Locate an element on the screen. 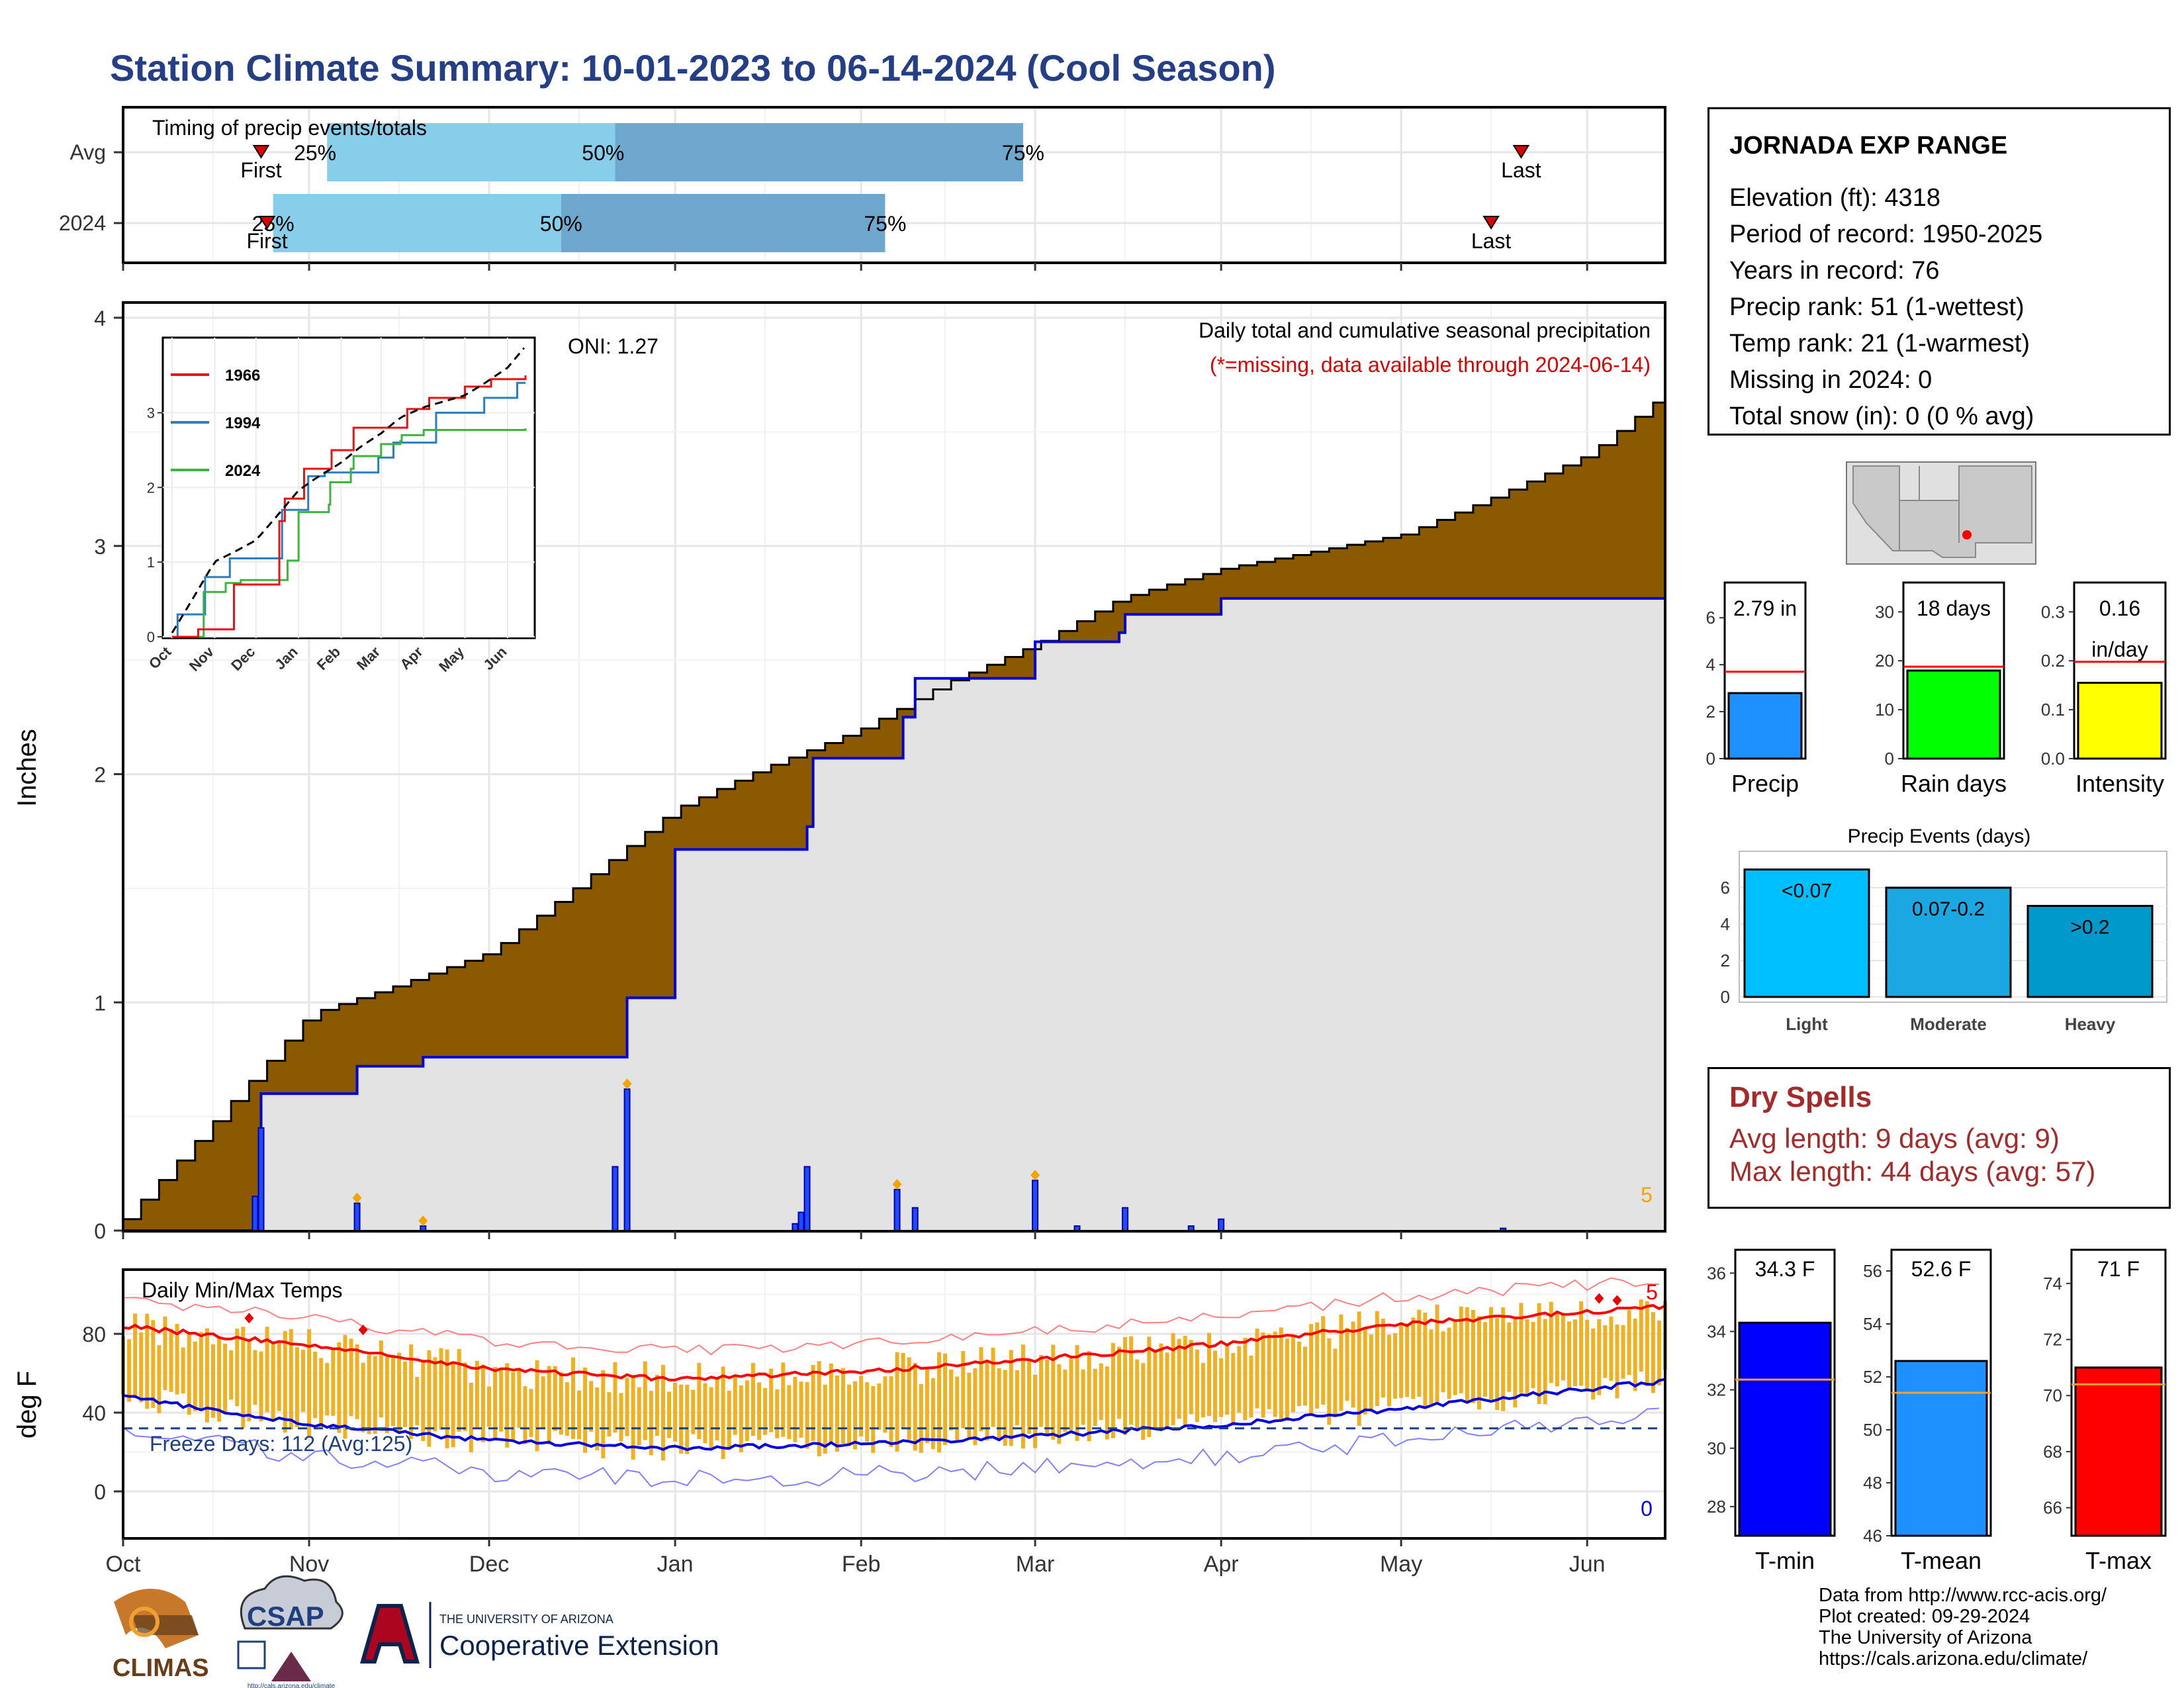  x-axis-month-label: Jun is located at coordinates (1587, 1564).